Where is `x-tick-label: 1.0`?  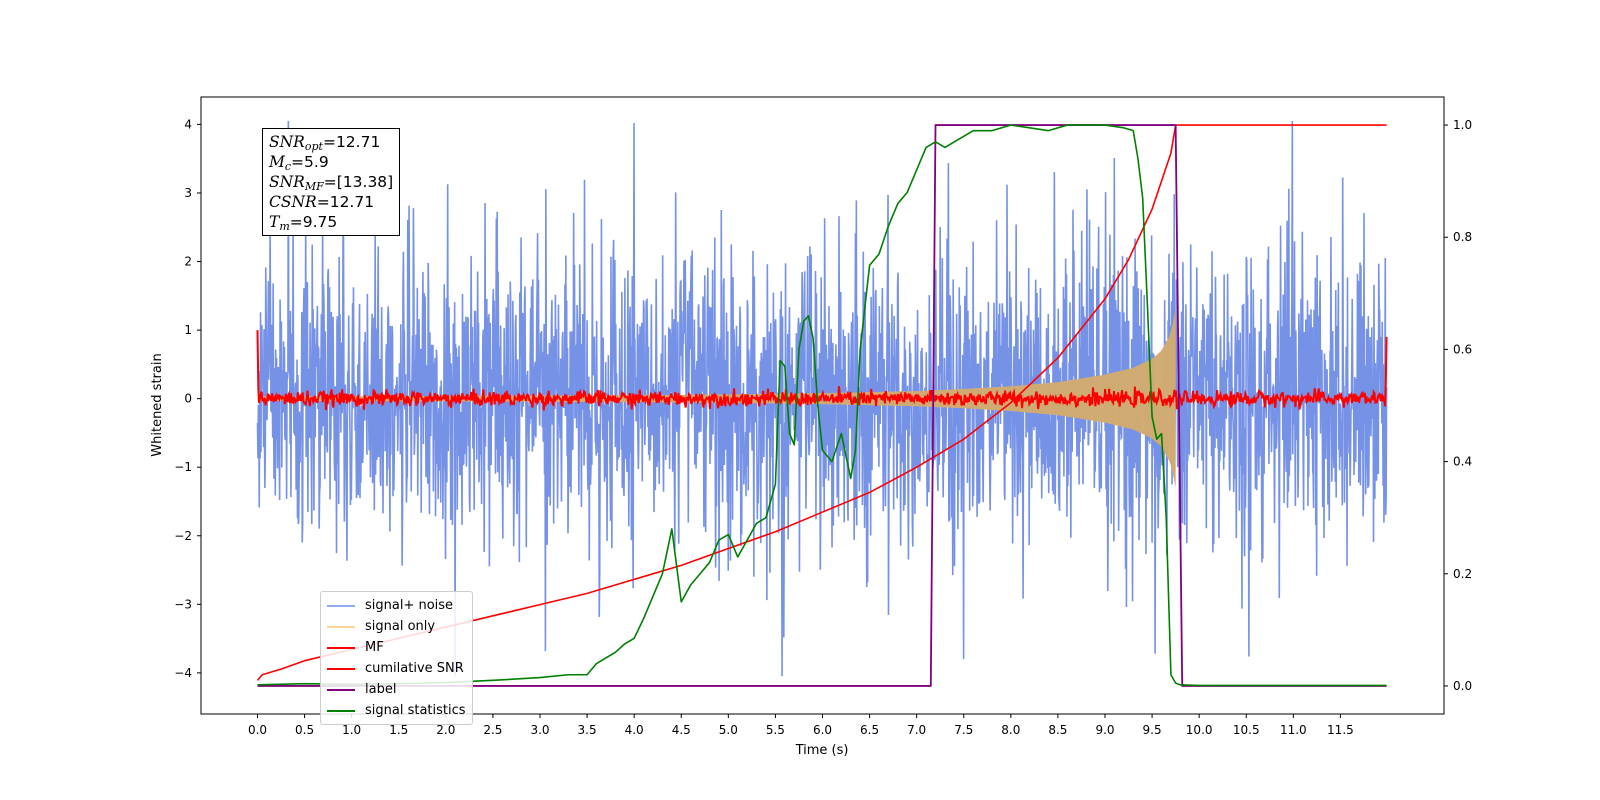 x-tick-label: 1.0 is located at coordinates (351, 730).